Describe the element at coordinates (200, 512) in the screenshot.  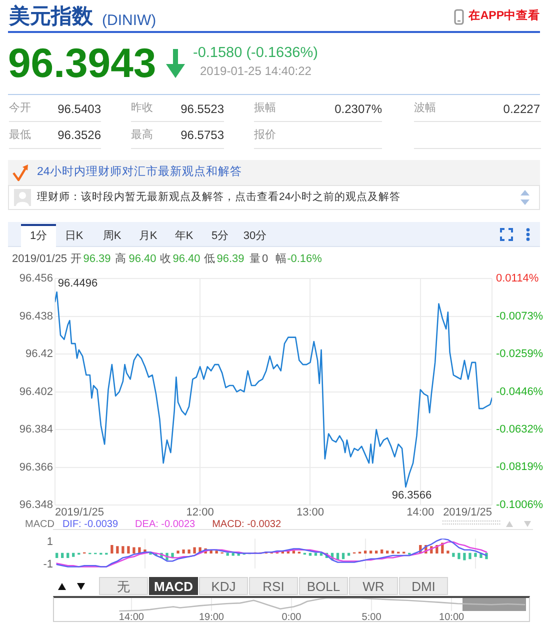
I see `x-tick-label: 12:00` at that location.